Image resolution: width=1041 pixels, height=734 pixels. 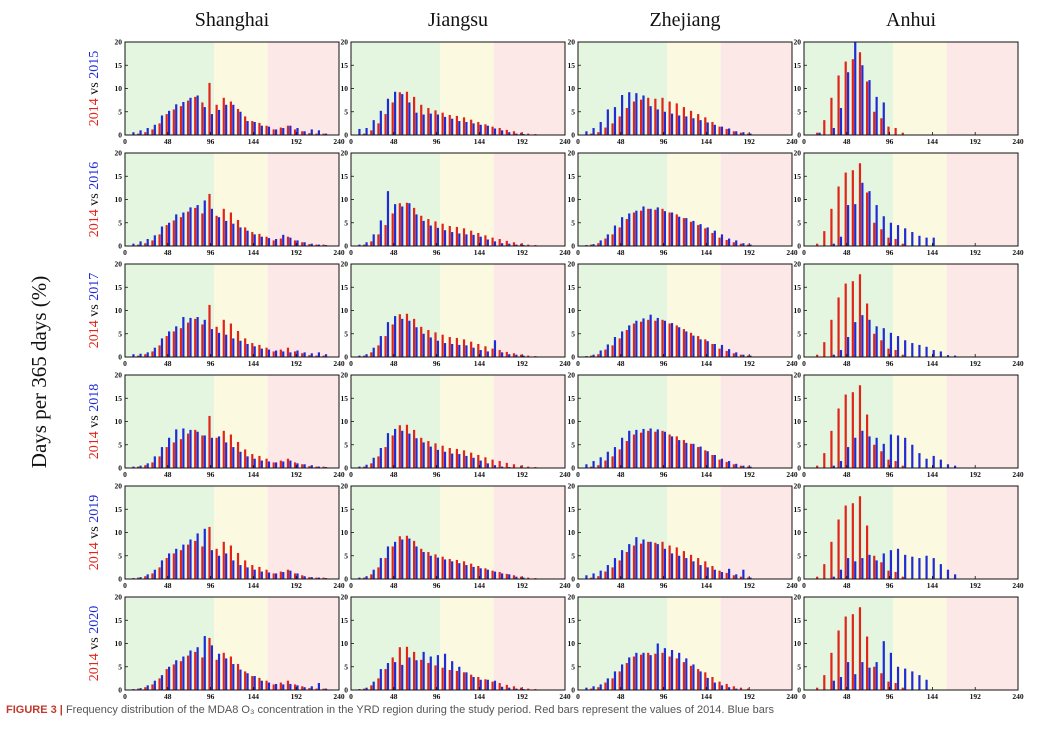 What do you see at coordinates (94, 421) in the screenshot?
I see `row-label-2018: 2014 vs 2018` at bounding box center [94, 421].